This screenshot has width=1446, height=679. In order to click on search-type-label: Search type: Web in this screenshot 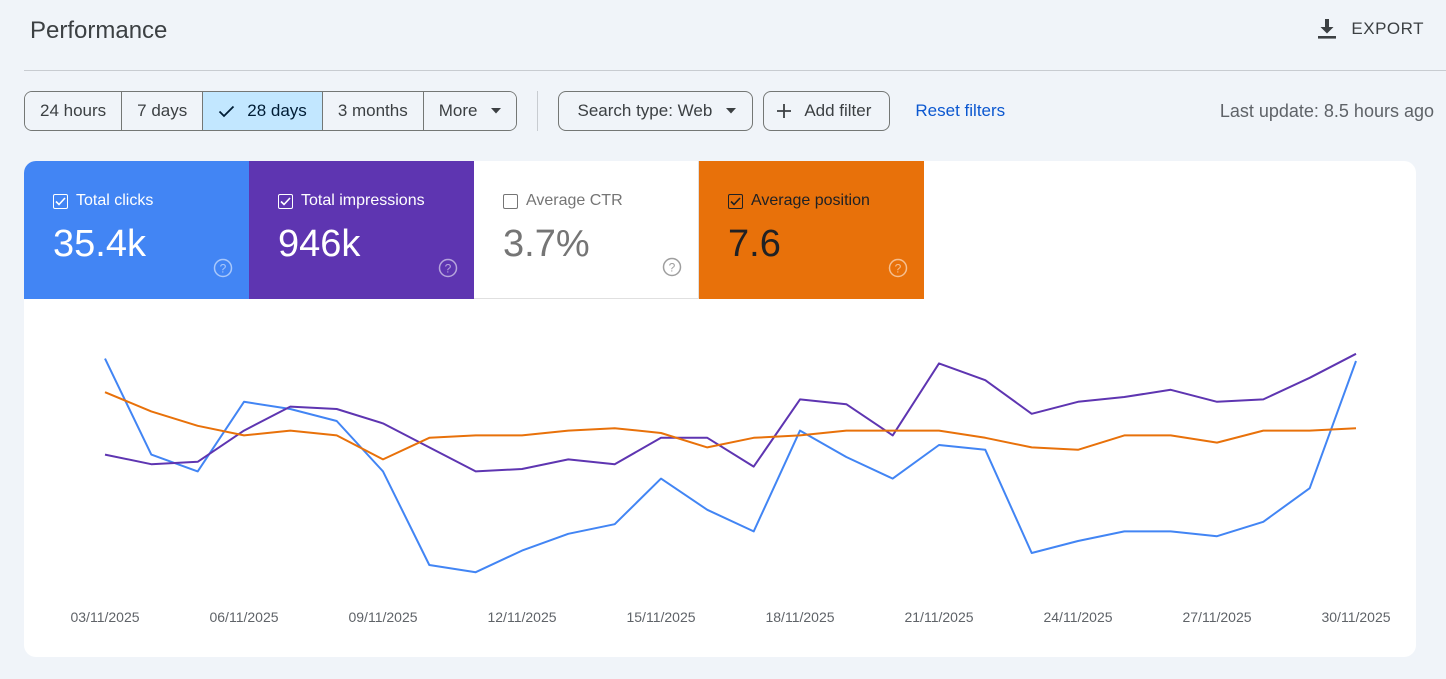, I will do `click(645, 110)`.